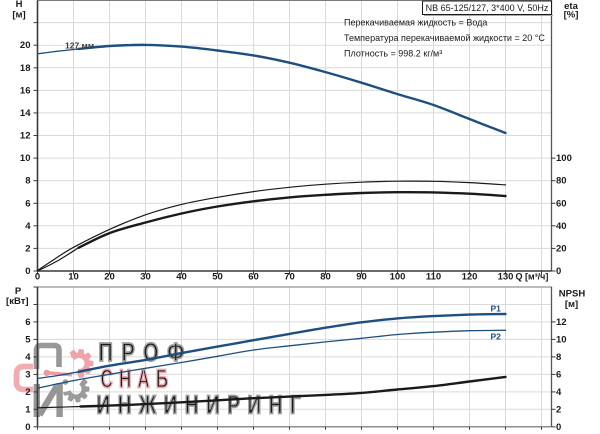 This screenshot has height=434, width=600. Describe the element at coordinates (19, 5) in the screenshot. I see `svg-text: H` at that location.